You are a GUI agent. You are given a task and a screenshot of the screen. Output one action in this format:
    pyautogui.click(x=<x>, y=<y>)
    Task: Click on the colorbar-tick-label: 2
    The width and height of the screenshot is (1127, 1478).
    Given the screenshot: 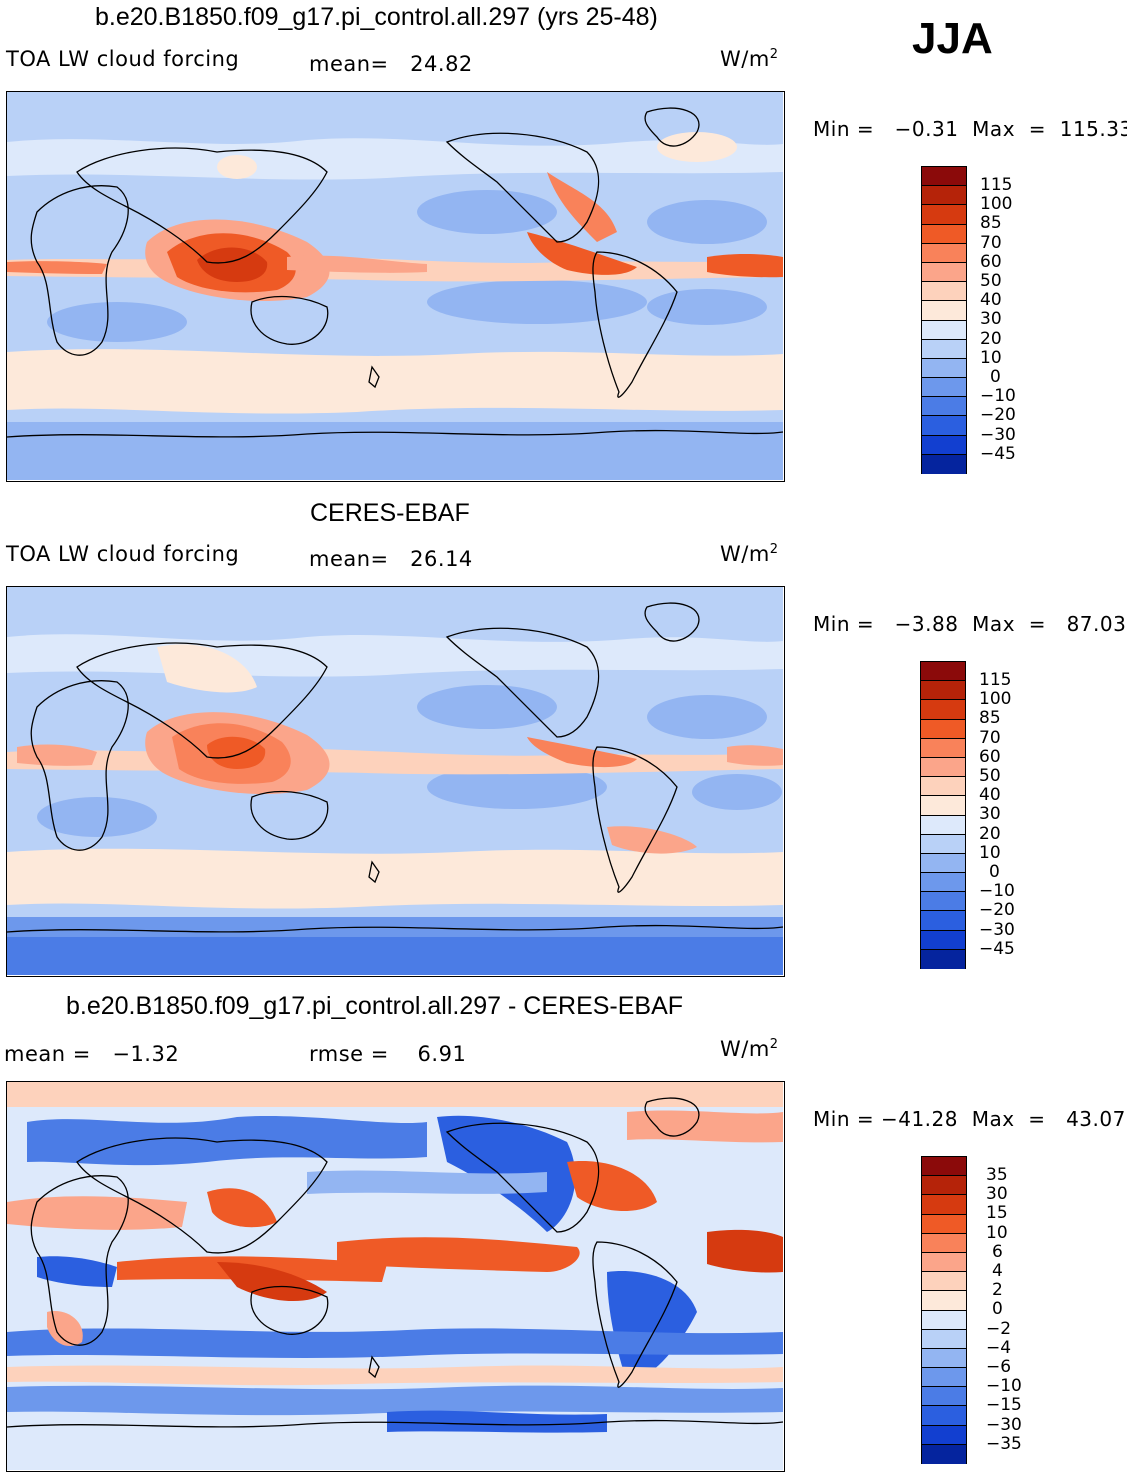 What is the action you would take?
    pyautogui.click(x=997, y=1290)
    